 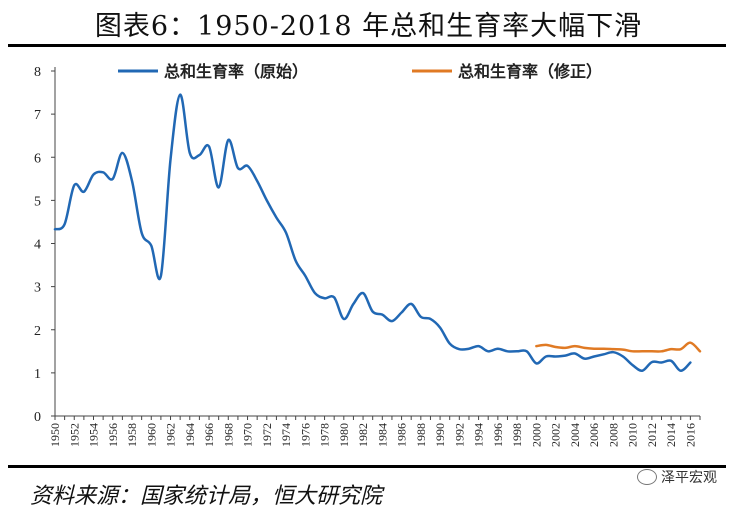 What do you see at coordinates (647, 477) in the screenshot?
I see `wechat-icon` at bounding box center [647, 477].